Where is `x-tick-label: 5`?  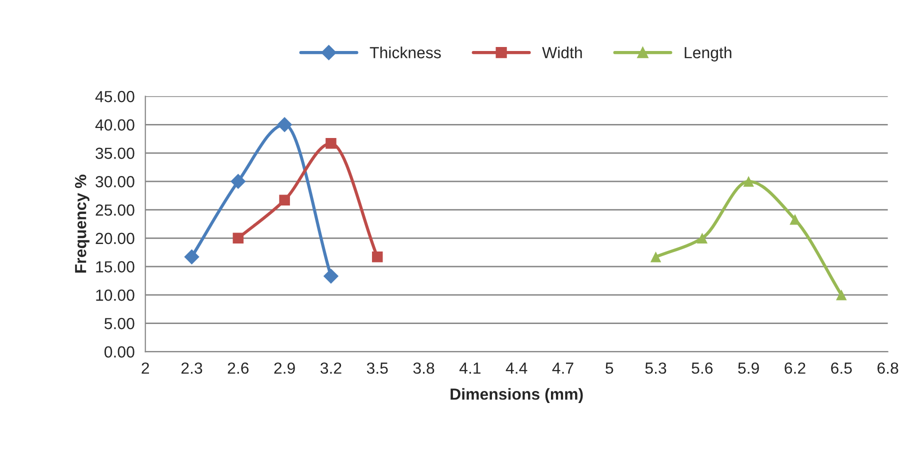 x-tick-label: 5 is located at coordinates (610, 368).